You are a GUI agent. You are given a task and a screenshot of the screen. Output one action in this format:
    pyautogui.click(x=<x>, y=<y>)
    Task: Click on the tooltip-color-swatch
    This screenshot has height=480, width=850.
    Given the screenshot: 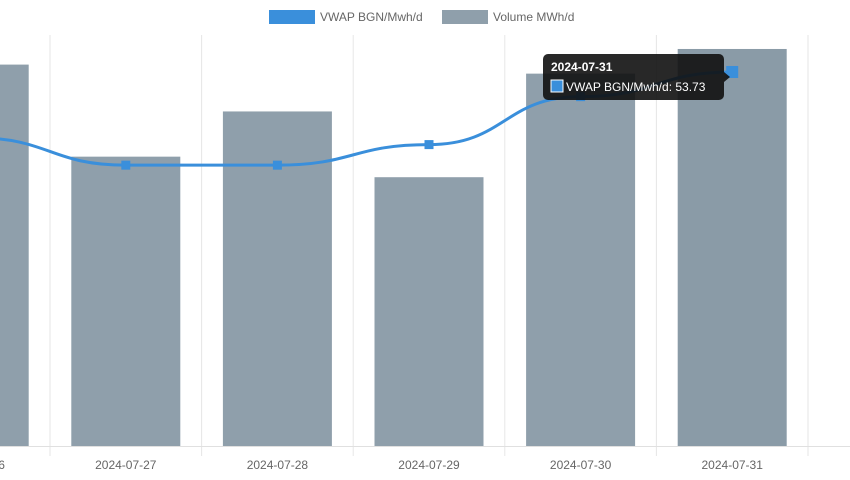 What is the action you would take?
    pyautogui.click(x=557, y=86)
    